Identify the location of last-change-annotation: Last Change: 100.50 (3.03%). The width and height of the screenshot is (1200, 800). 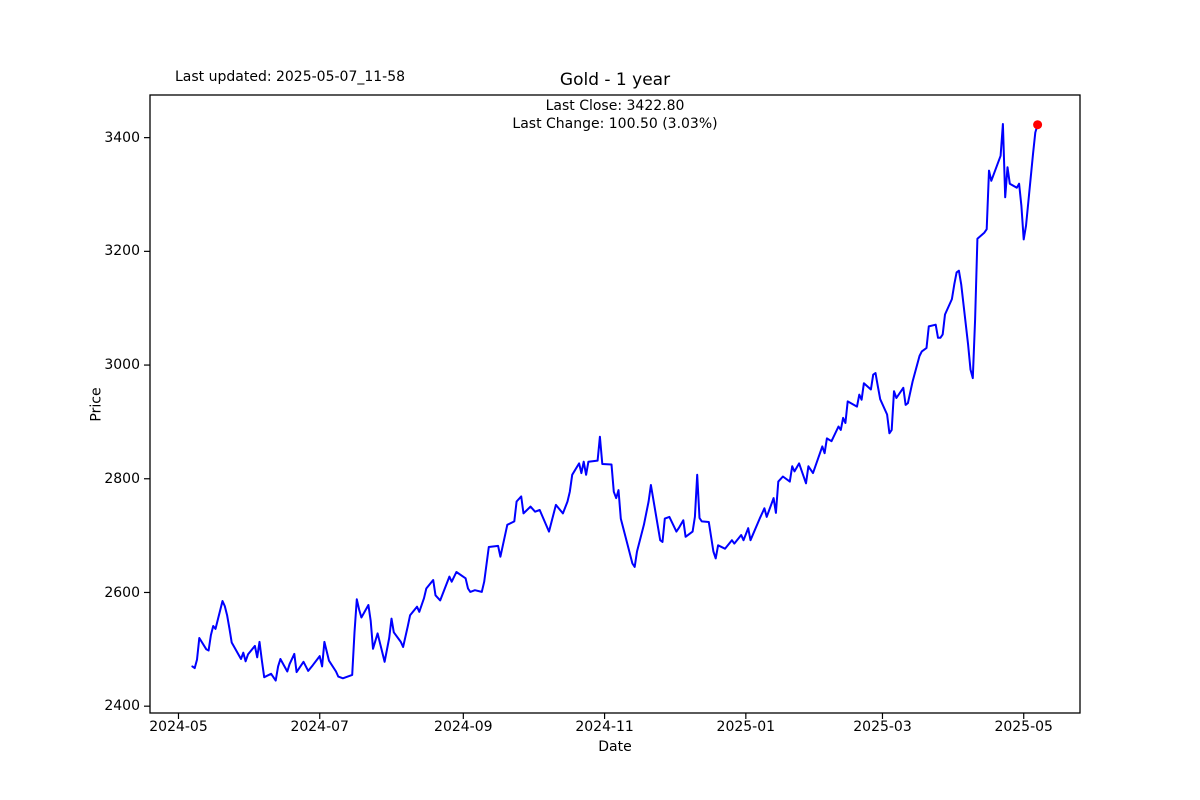
(615, 124).